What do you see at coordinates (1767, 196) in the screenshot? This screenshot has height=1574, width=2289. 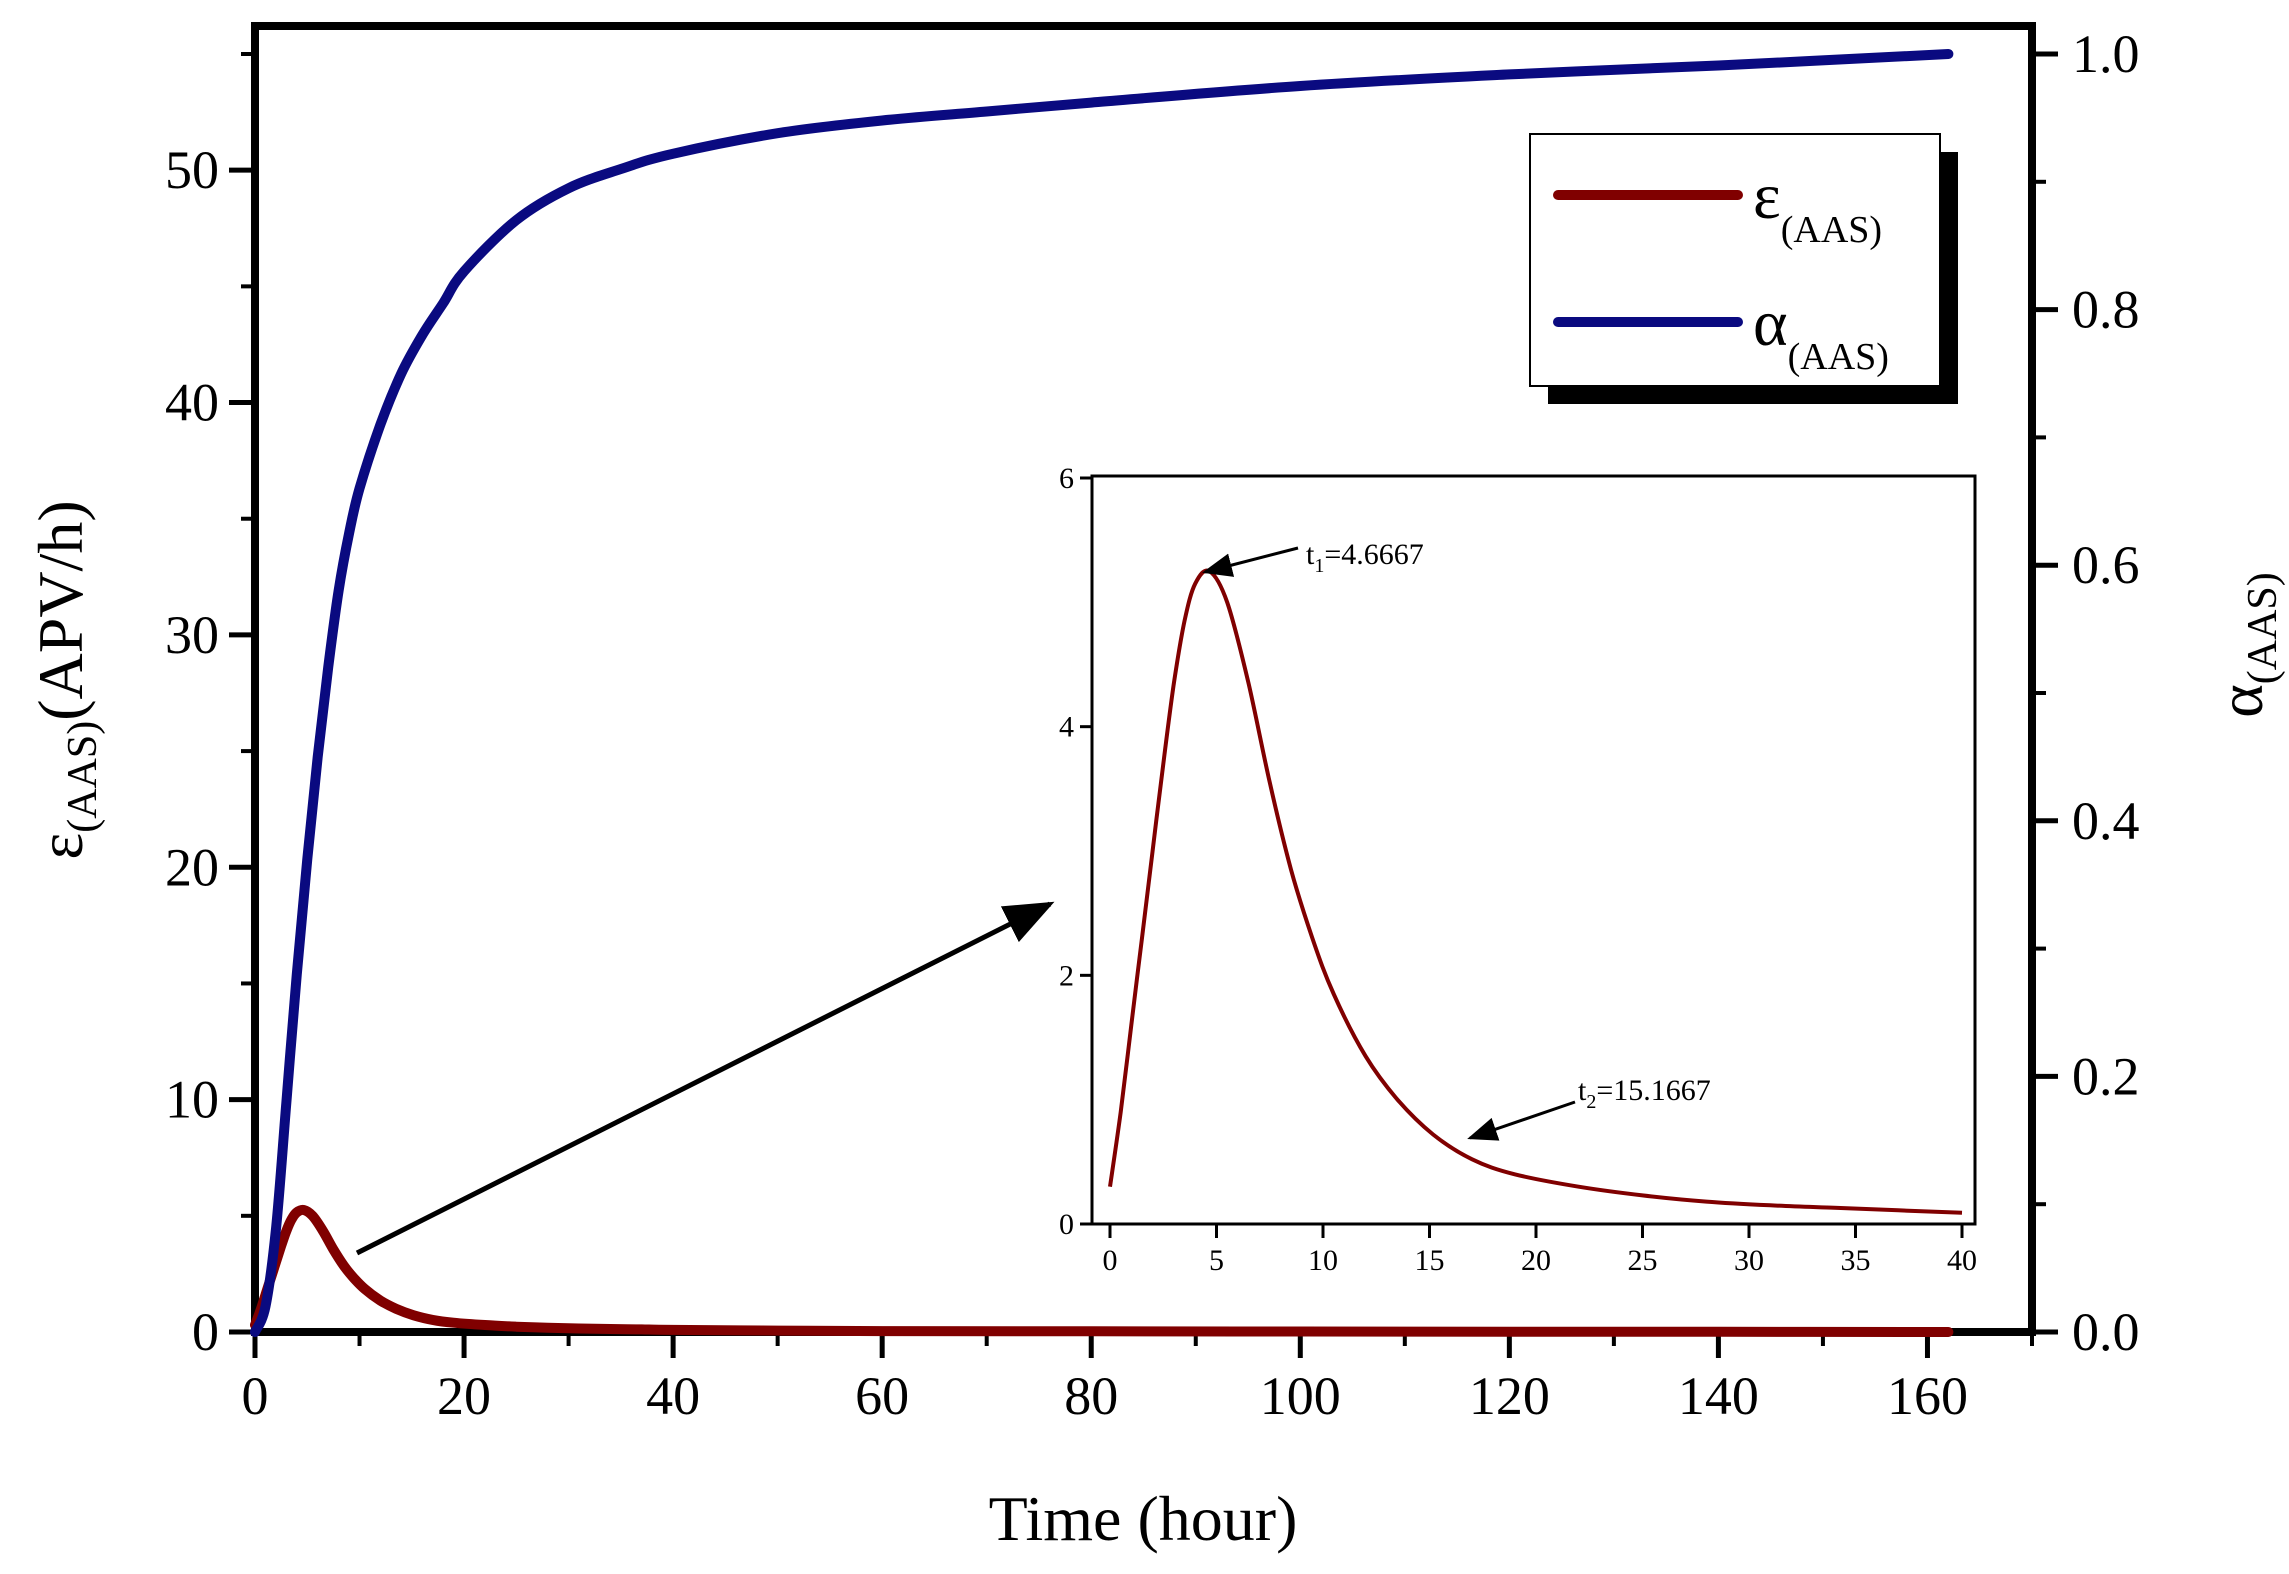 I see `legend-epsilon-symbol: ε` at bounding box center [1767, 196].